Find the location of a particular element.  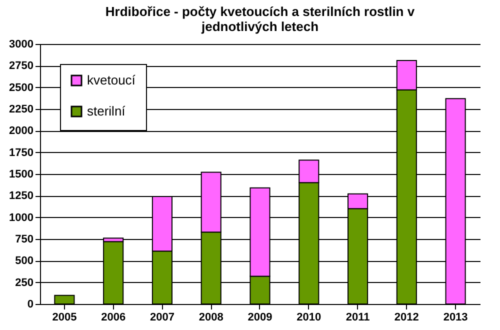

y-tick-label: 0 is located at coordinates (30, 304).